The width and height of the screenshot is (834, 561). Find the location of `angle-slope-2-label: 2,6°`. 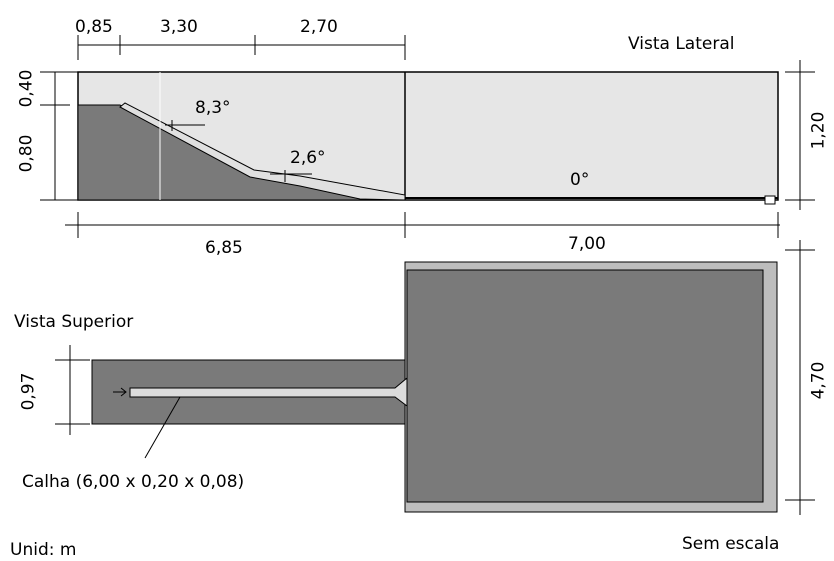

angle-slope-2-label: 2,6° is located at coordinates (308, 158).